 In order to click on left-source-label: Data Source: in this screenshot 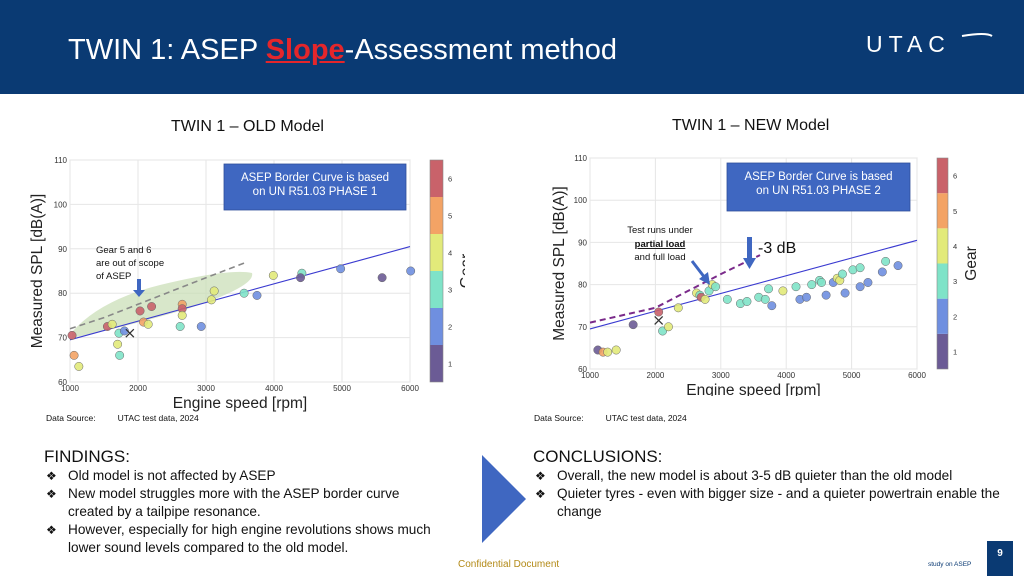, I will do `click(71, 418)`.